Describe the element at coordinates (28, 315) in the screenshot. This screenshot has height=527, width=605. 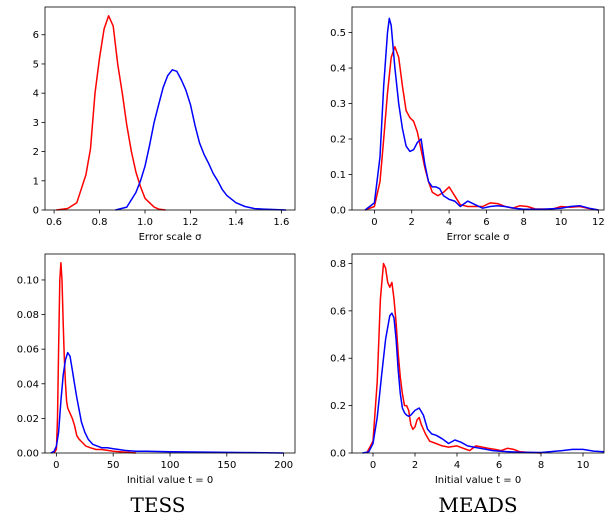
I see `y-tick-label: 0.08` at that location.